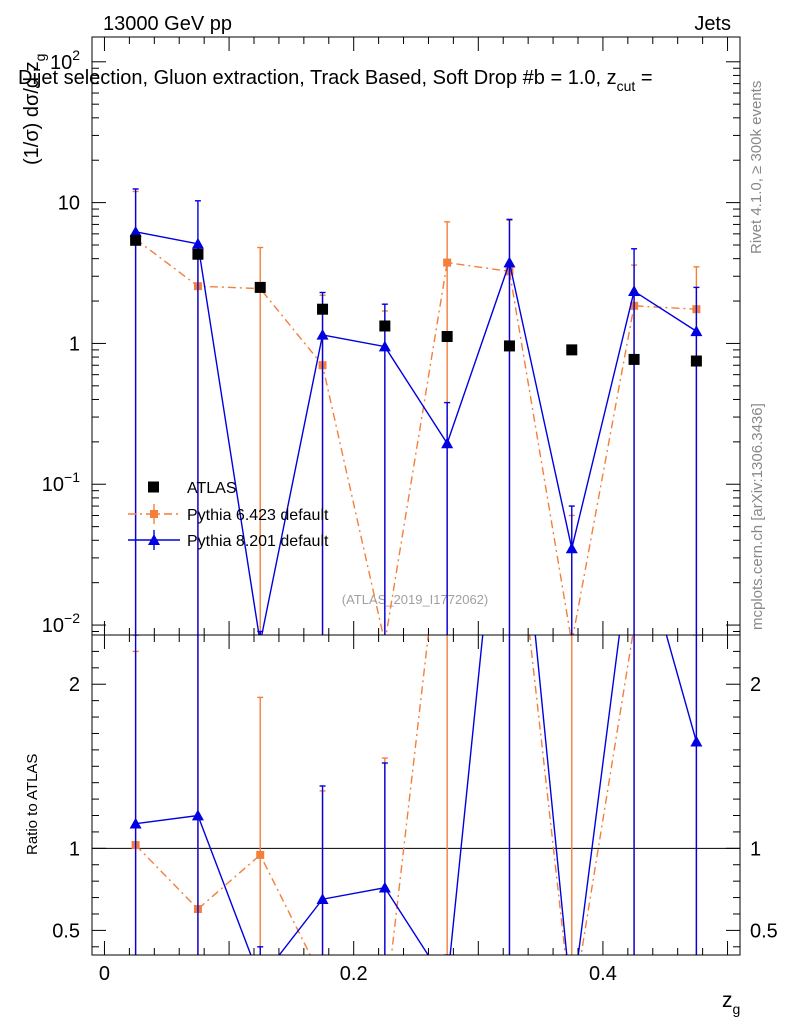 The width and height of the screenshot is (786, 1024). I want to click on top-ylabel: (1/σ) dσ/d zg, so click(34, 109).